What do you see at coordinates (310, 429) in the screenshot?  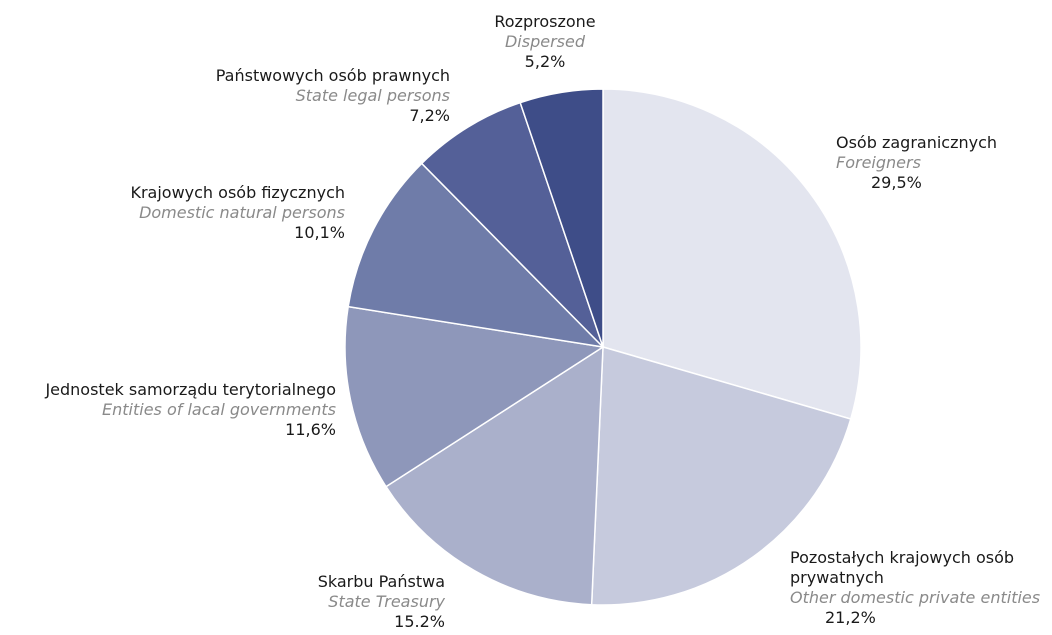 I see `value-label: 11,6%` at bounding box center [310, 429].